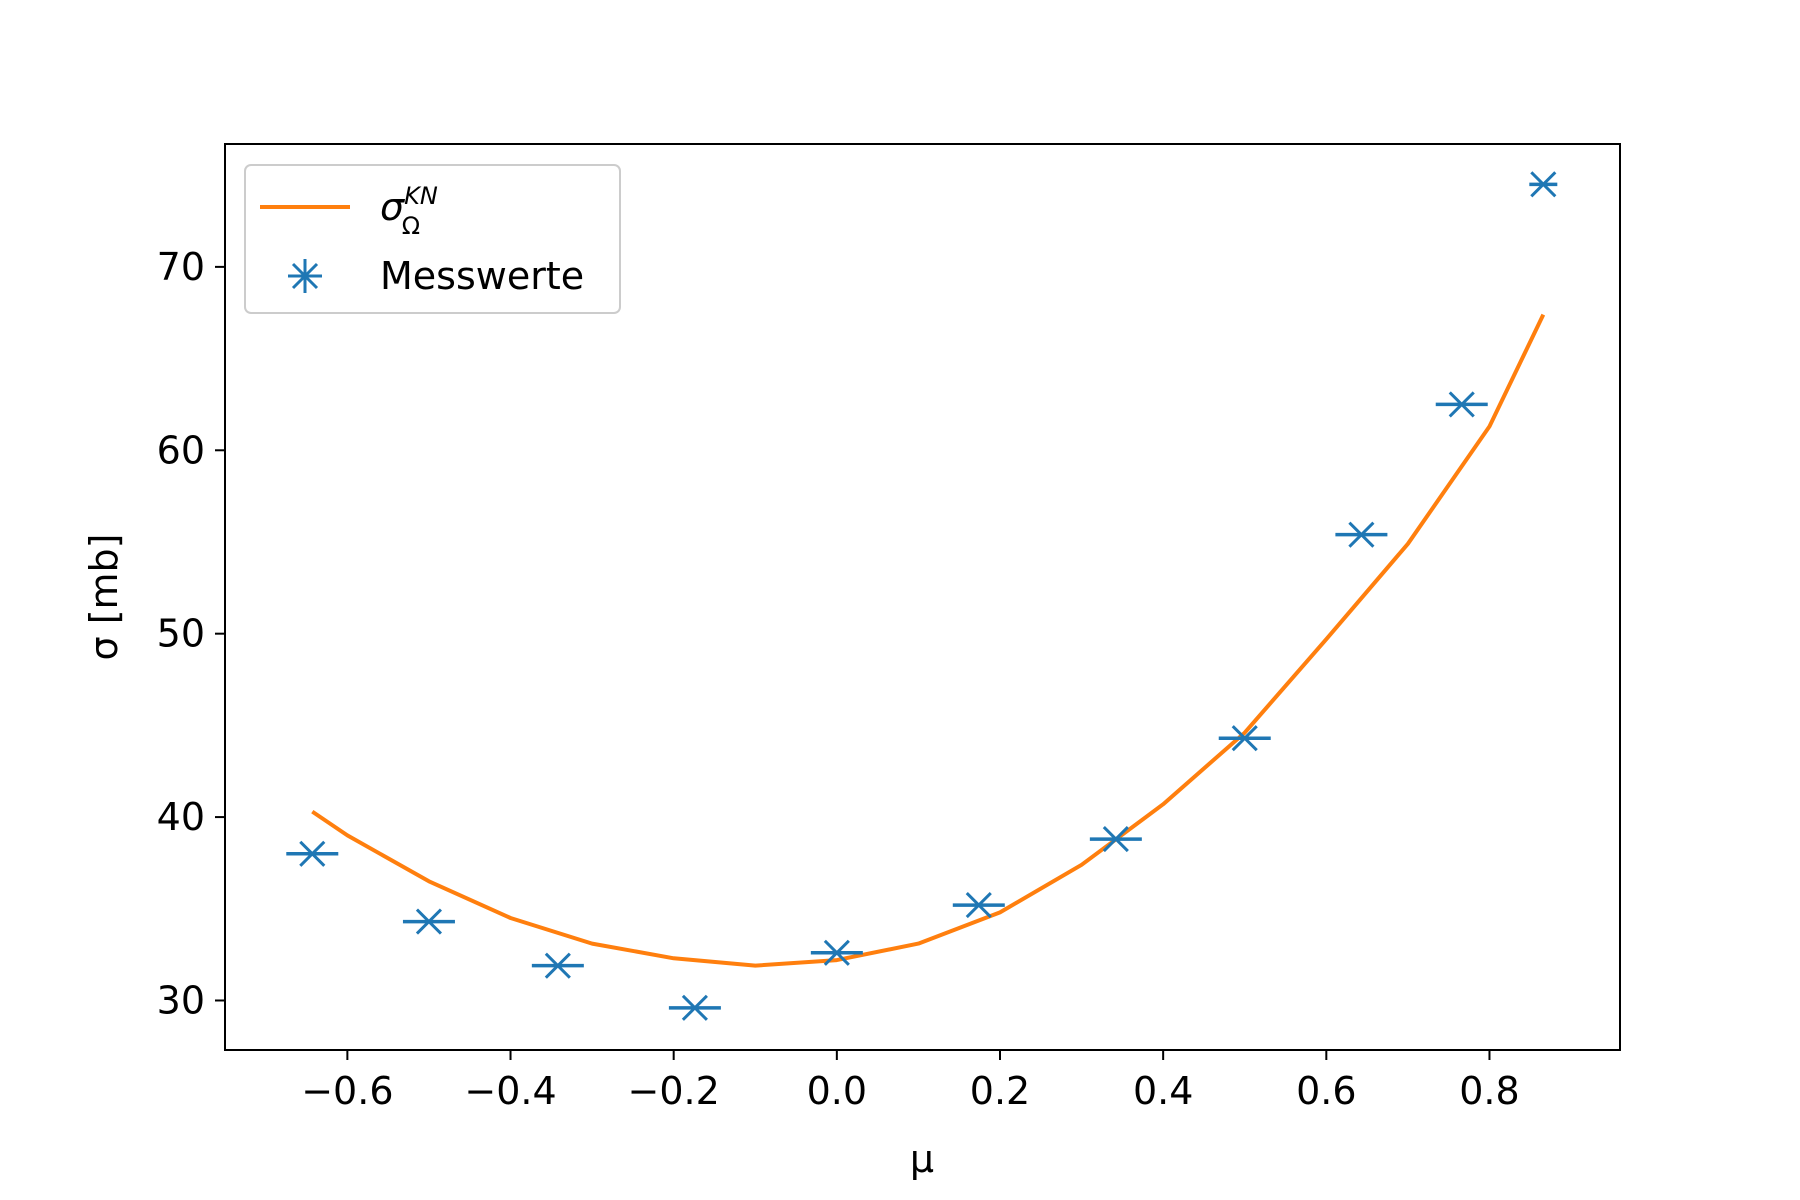  What do you see at coordinates (409, 211) in the screenshot?
I see `legend-label-fit: σKN Ω` at bounding box center [409, 211].